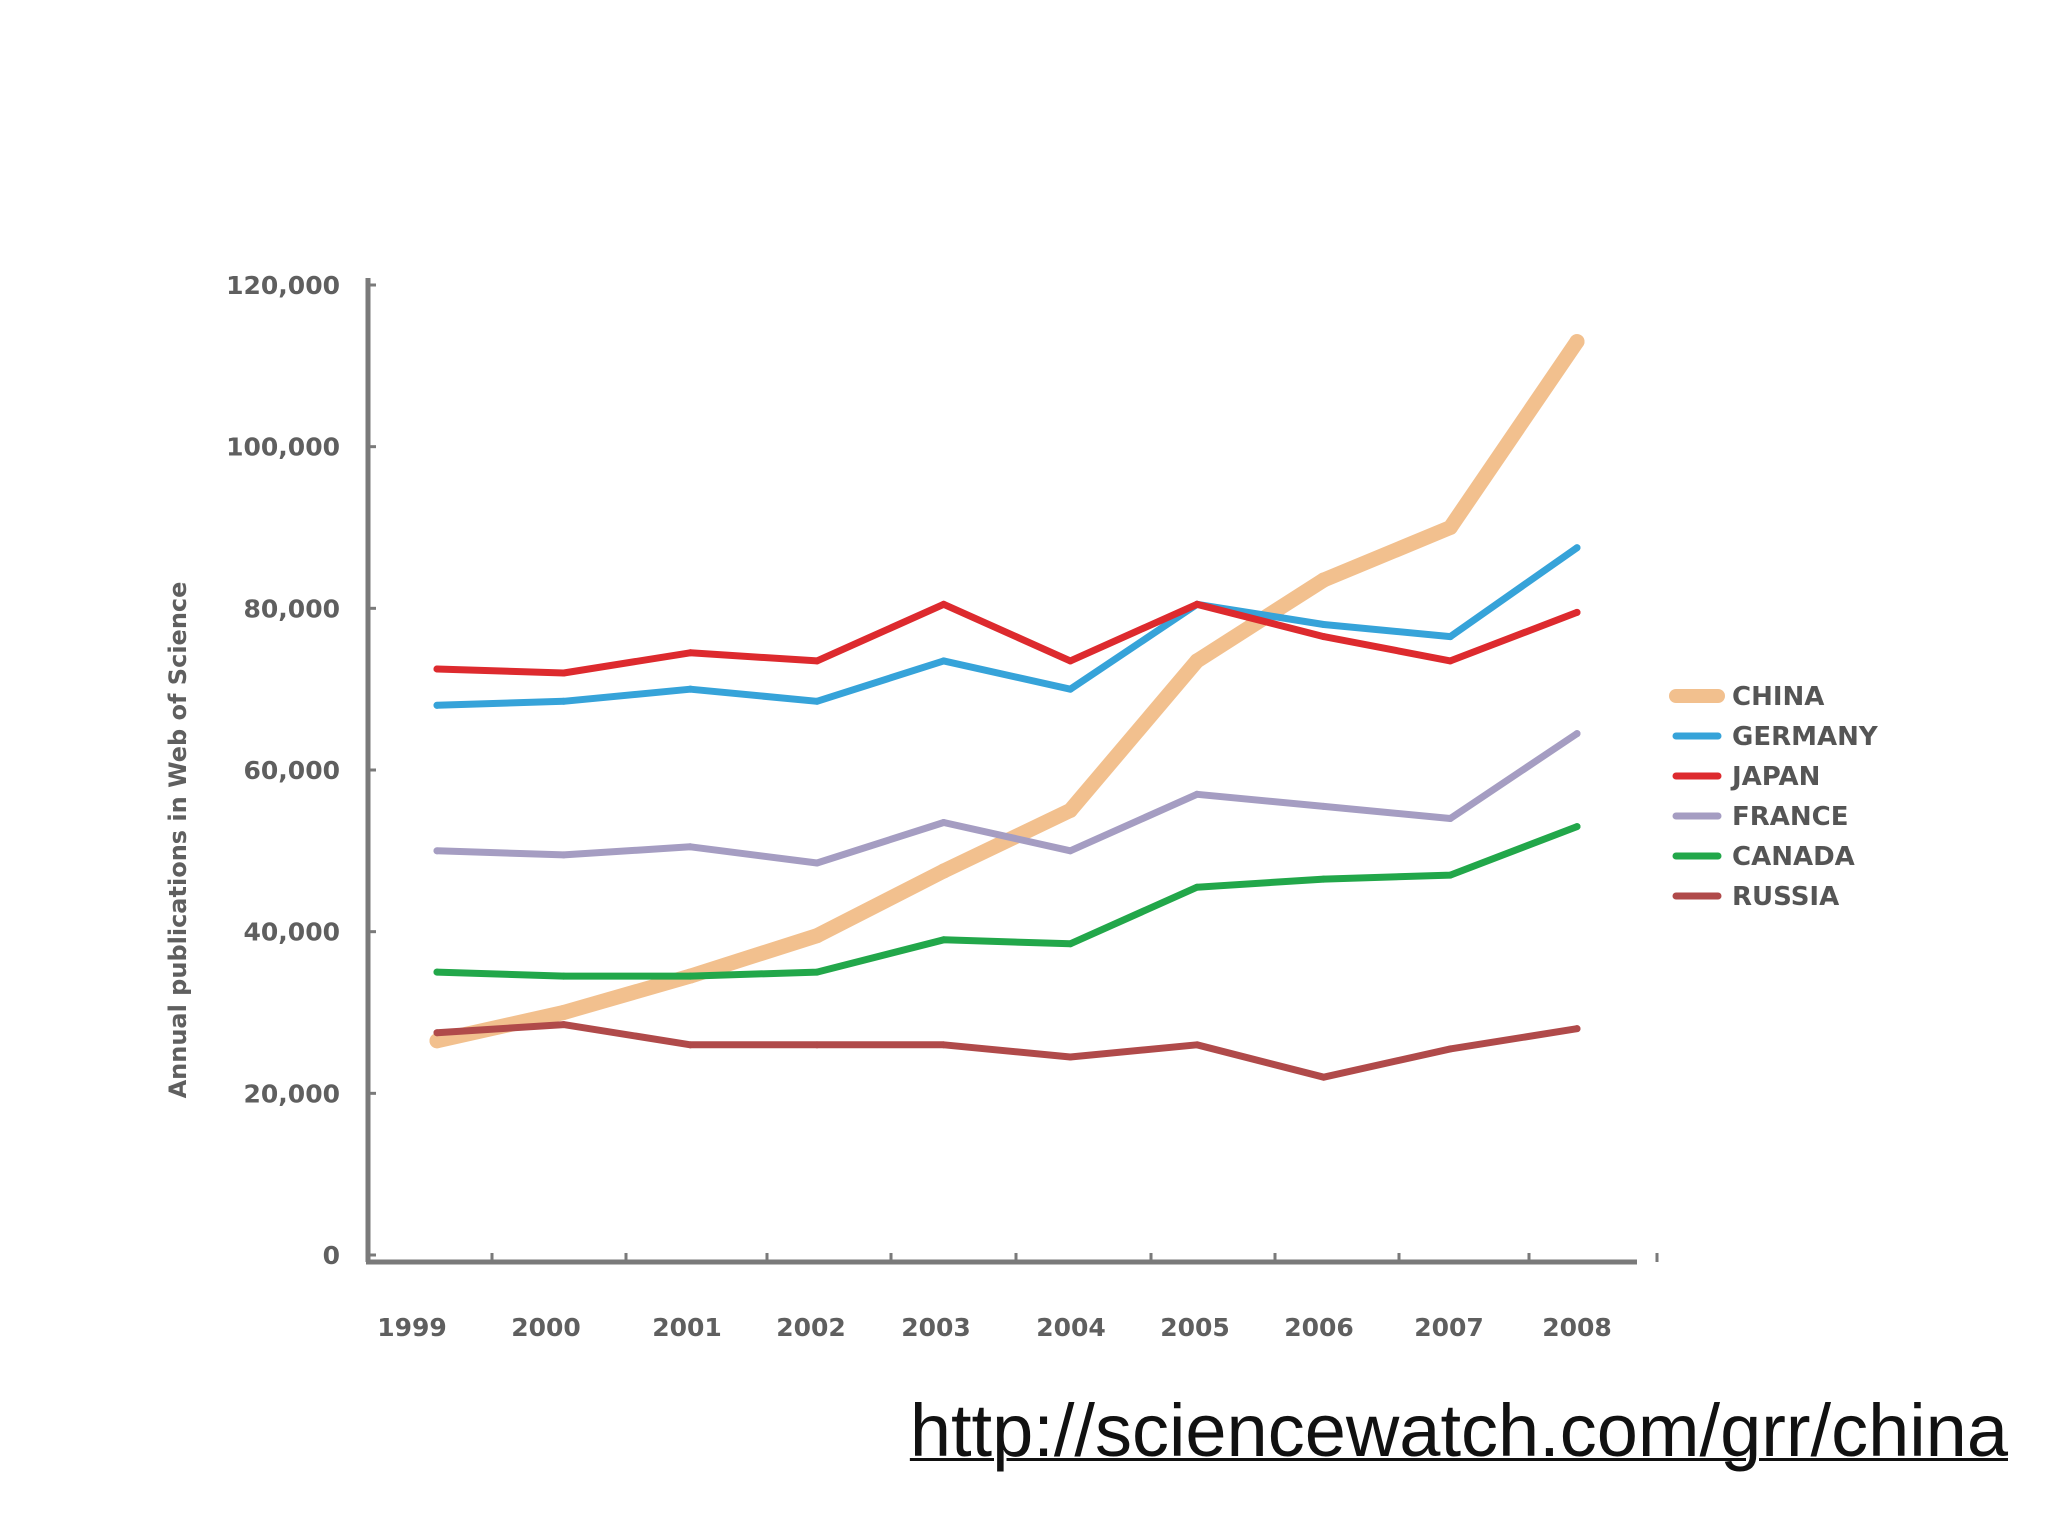 This screenshot has height=1536, width=2048. I want to click on y-tick-label: 120,000, so click(283, 285).